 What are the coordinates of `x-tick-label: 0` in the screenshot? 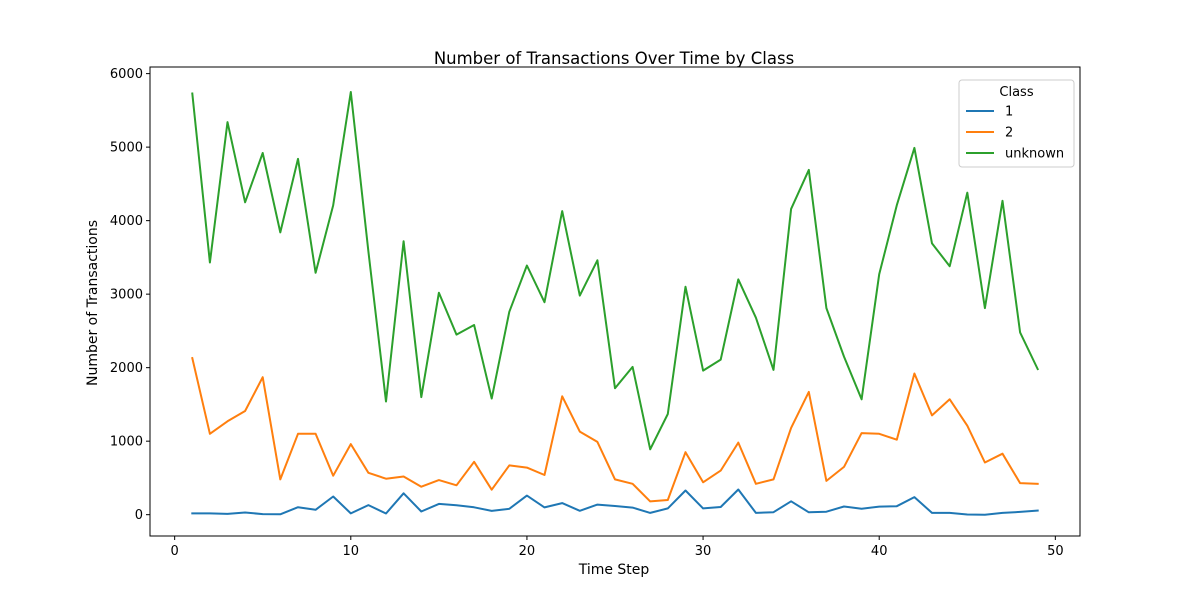 It's located at (175, 551).